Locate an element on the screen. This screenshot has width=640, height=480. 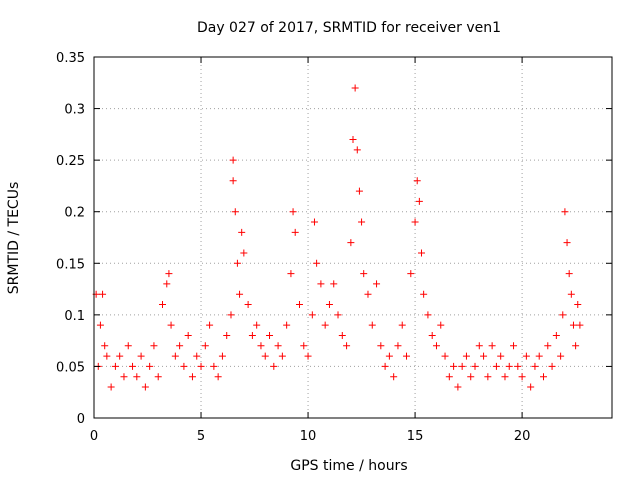
y-tick-label: 0.15 is located at coordinates (70, 264).